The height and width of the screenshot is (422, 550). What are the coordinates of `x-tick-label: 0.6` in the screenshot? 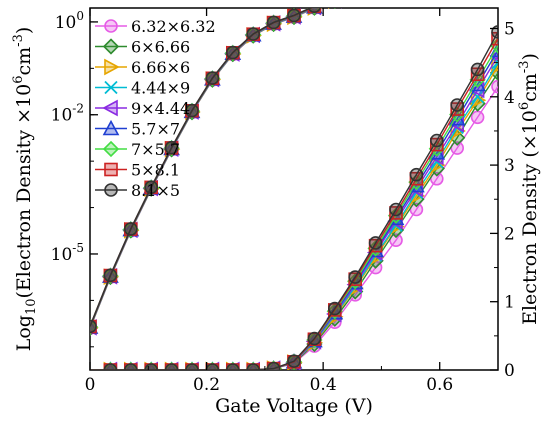 It's located at (439, 385).